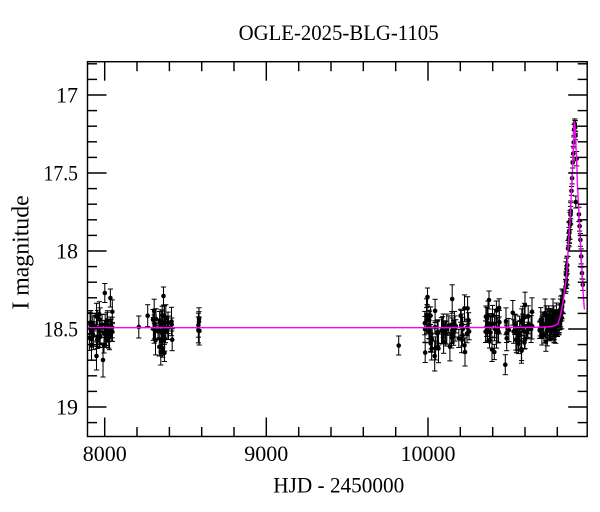 Image resolution: width=600 pixels, height=512 pixels. What do you see at coordinates (22, 252) in the screenshot?
I see `svg-text: I magnitude` at bounding box center [22, 252].